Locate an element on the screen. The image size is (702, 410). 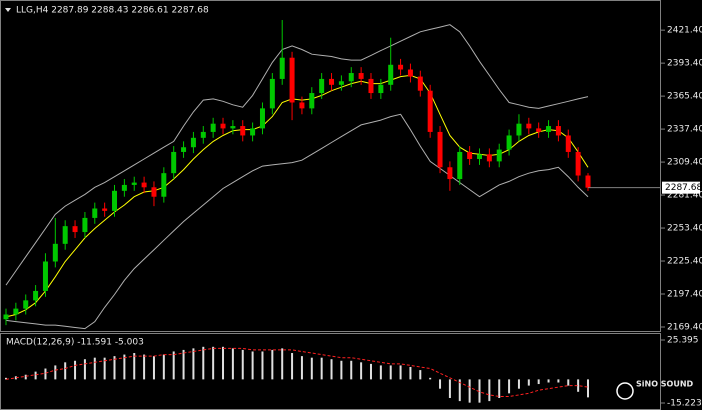
last-price-box is located at coordinates (681, 187).